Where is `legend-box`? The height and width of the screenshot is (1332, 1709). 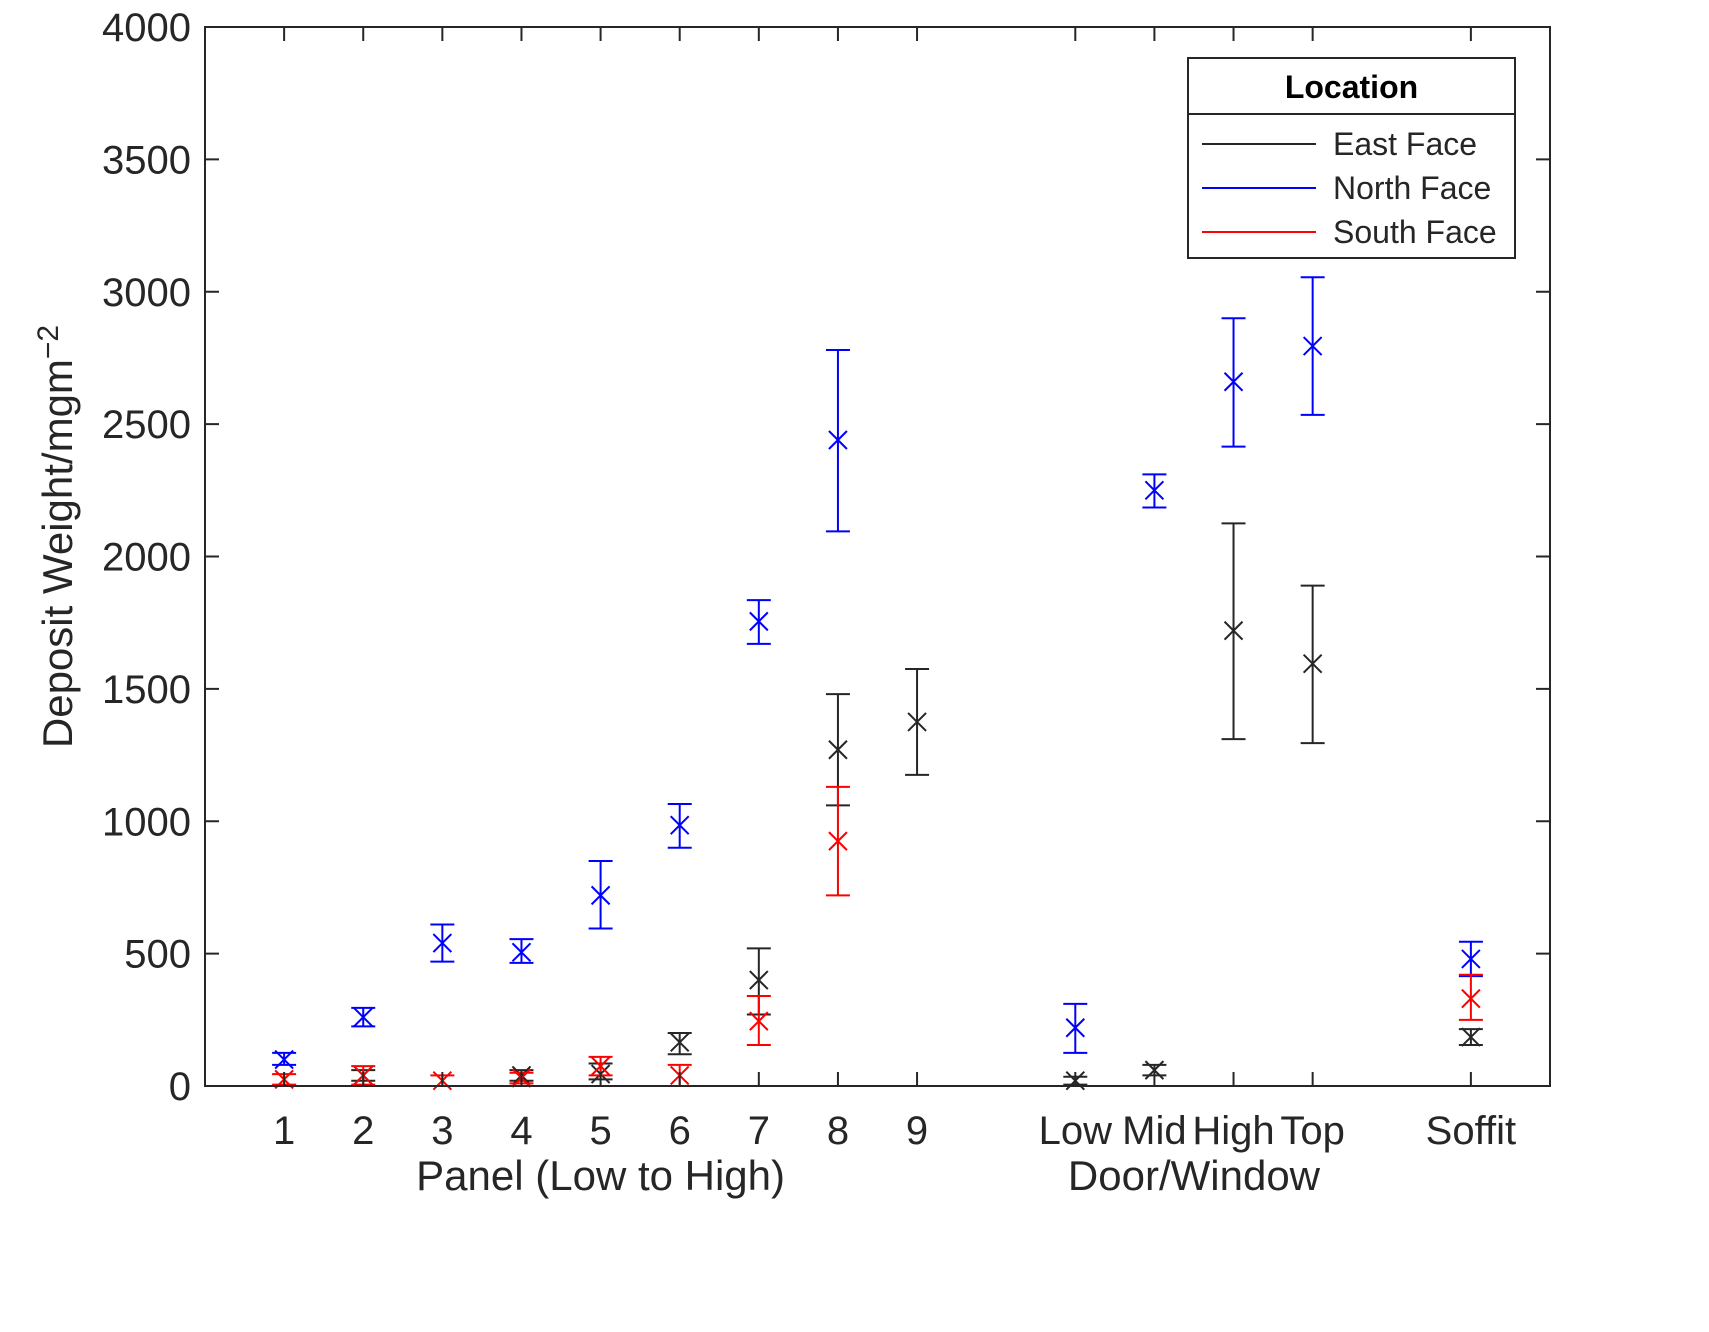 legend-box is located at coordinates (1351, 158).